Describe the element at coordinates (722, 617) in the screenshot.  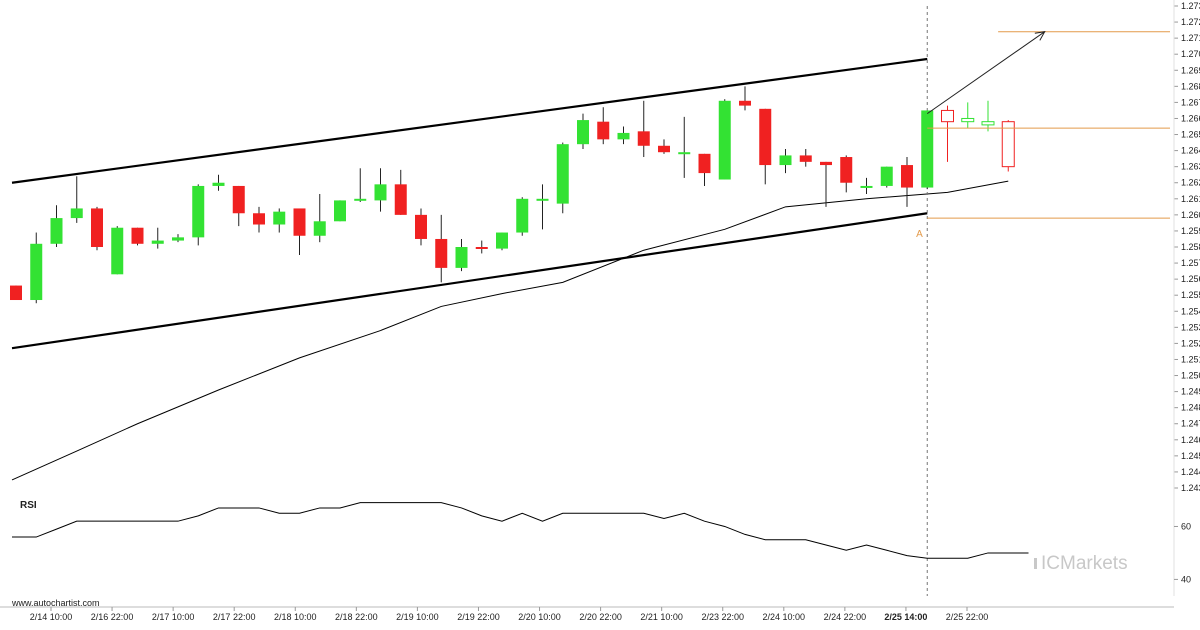
I see `time-tick-label: 2/23 22:00` at that location.